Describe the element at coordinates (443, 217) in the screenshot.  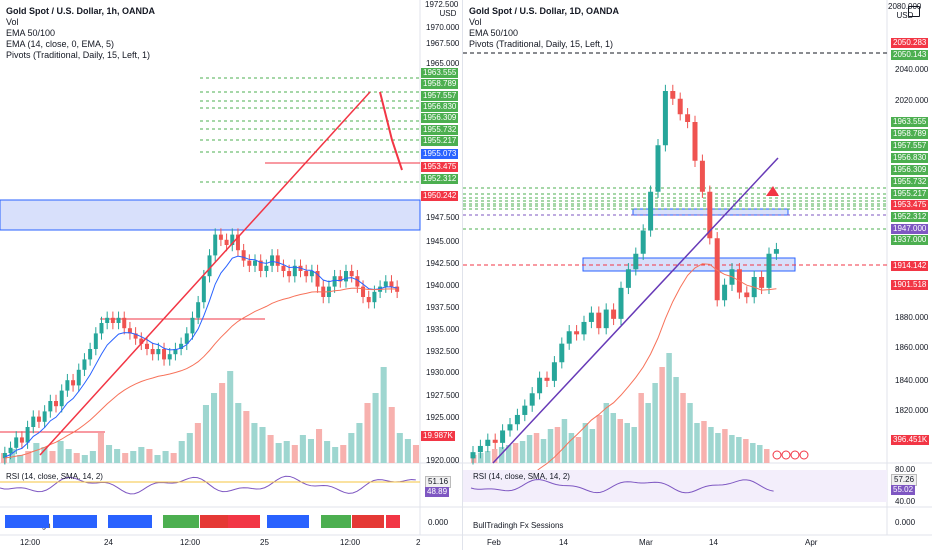
I see `price-tick: 1947.500` at that location.